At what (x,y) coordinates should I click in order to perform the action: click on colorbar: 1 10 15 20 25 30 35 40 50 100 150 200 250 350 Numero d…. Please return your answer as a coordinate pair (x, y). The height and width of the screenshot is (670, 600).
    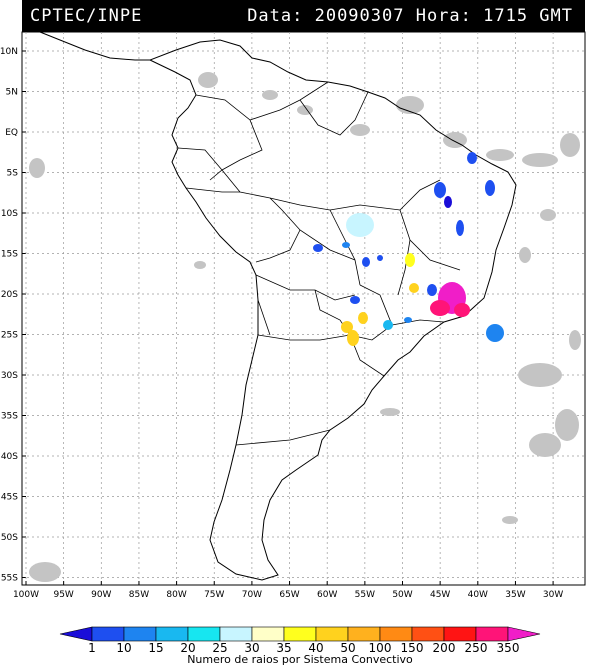
    Looking at the image, I should click on (300, 646).